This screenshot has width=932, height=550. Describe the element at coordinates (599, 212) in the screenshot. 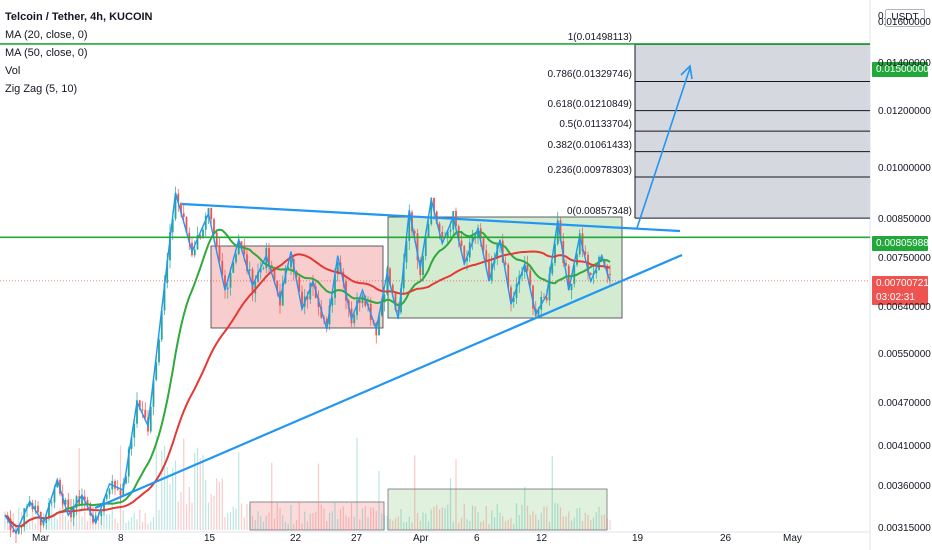

I see `fib-level-label: 0(0.00857348)` at that location.